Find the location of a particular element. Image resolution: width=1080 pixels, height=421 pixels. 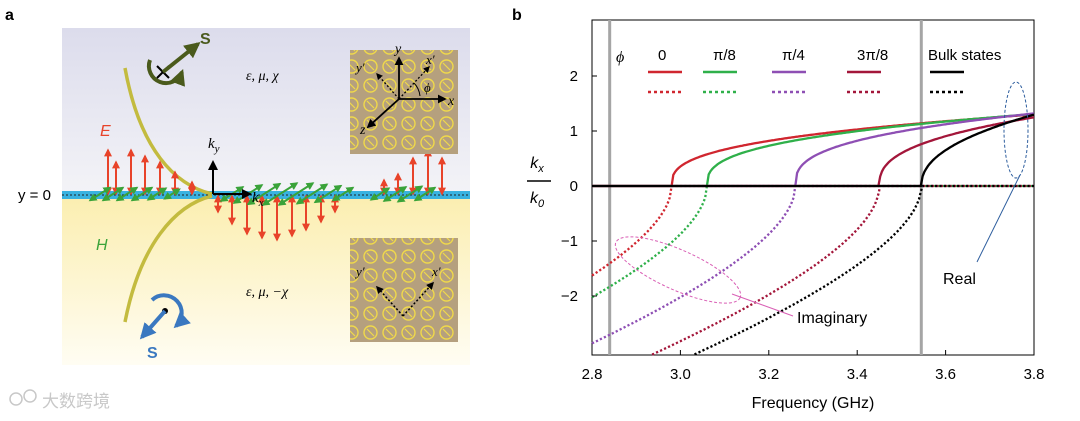

axis-xp-label: x′ is located at coordinates (430, 59).